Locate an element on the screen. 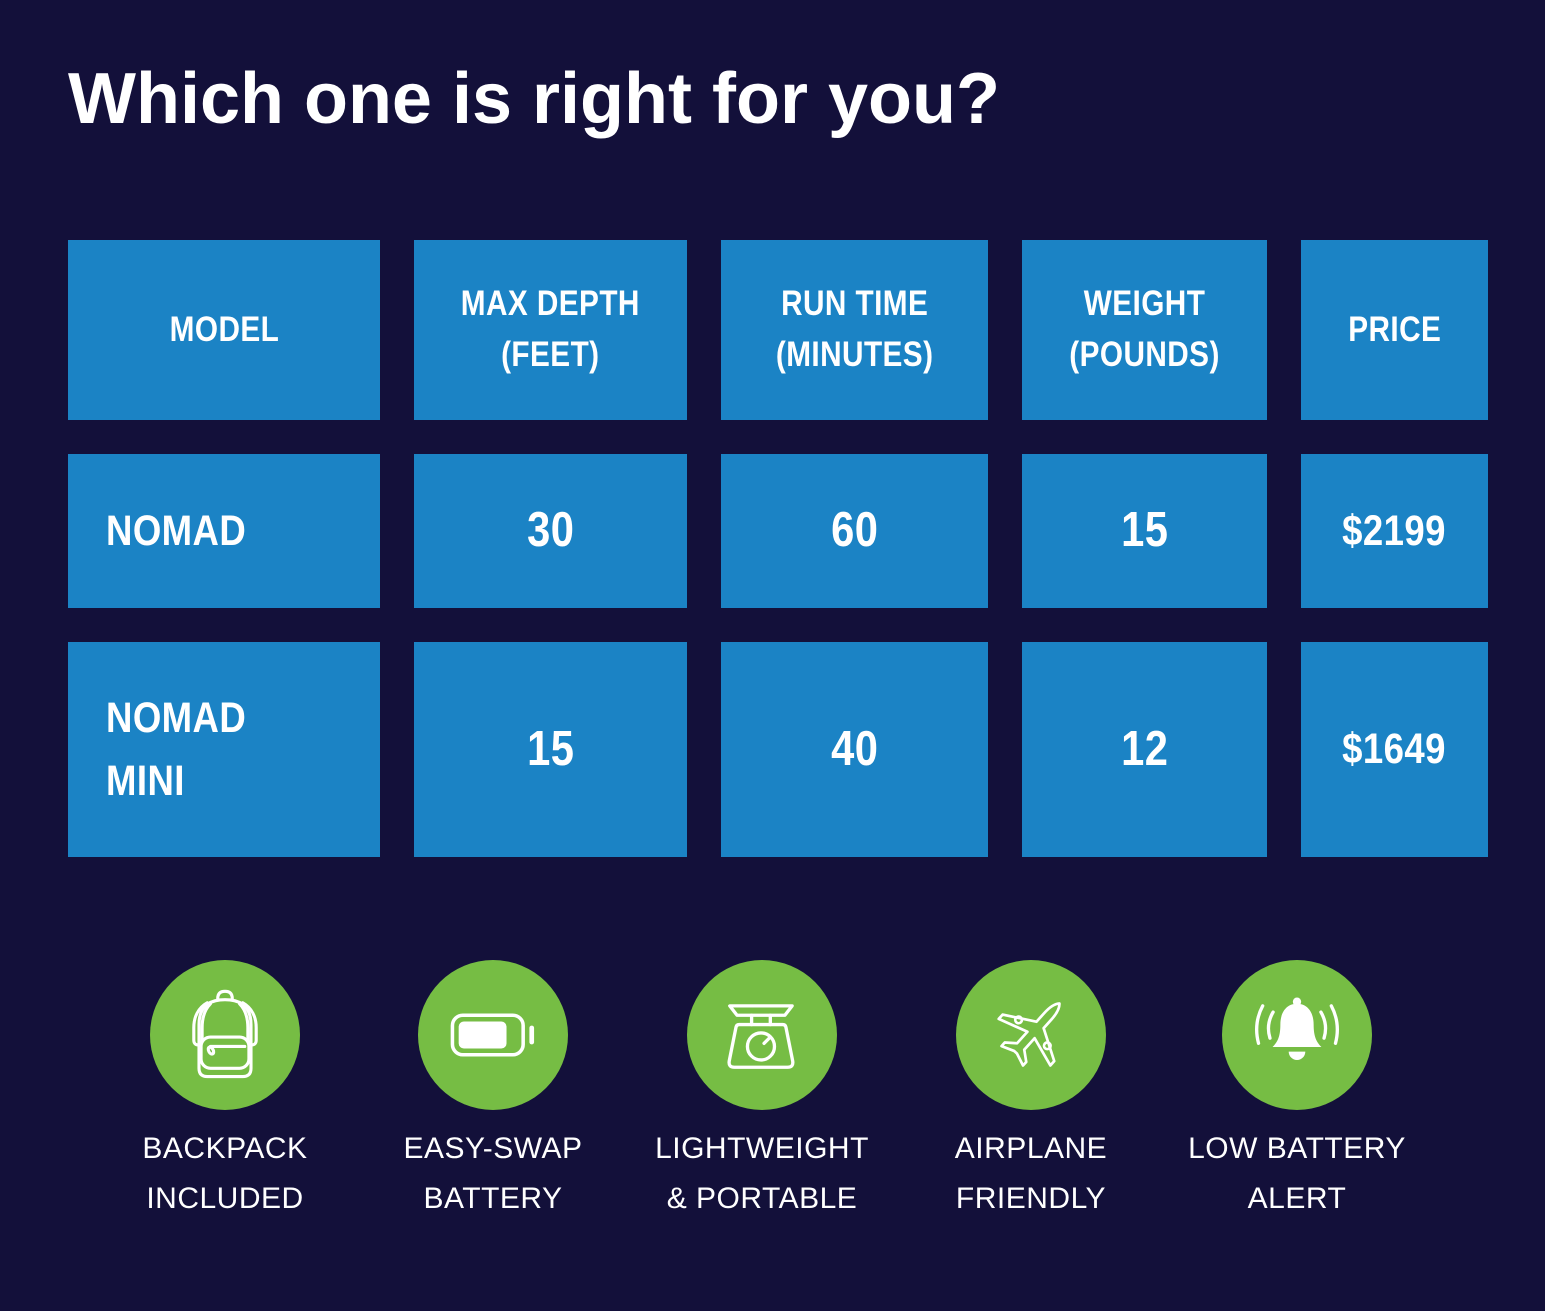  page-title: Which one is right for you? is located at coordinates (534, 99).